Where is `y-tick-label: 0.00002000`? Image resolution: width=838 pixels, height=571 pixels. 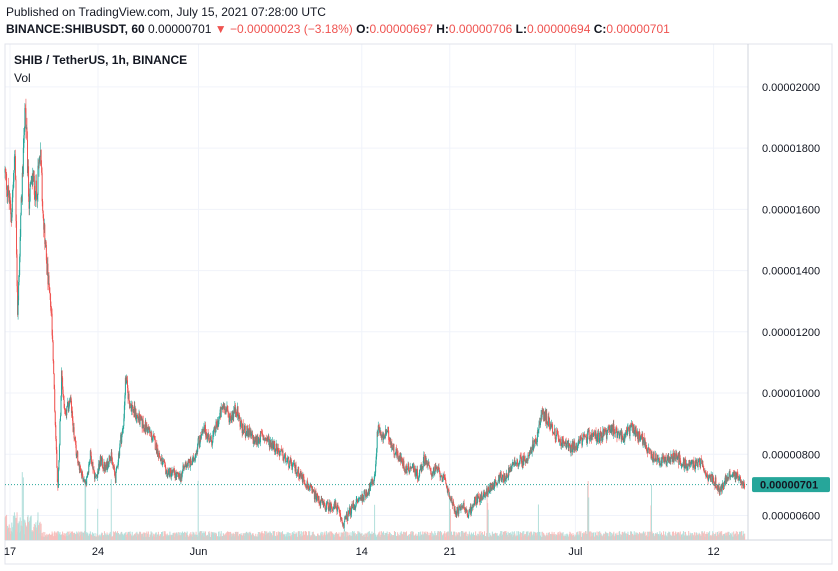
y-tick-label: 0.00002000 is located at coordinates (791, 88).